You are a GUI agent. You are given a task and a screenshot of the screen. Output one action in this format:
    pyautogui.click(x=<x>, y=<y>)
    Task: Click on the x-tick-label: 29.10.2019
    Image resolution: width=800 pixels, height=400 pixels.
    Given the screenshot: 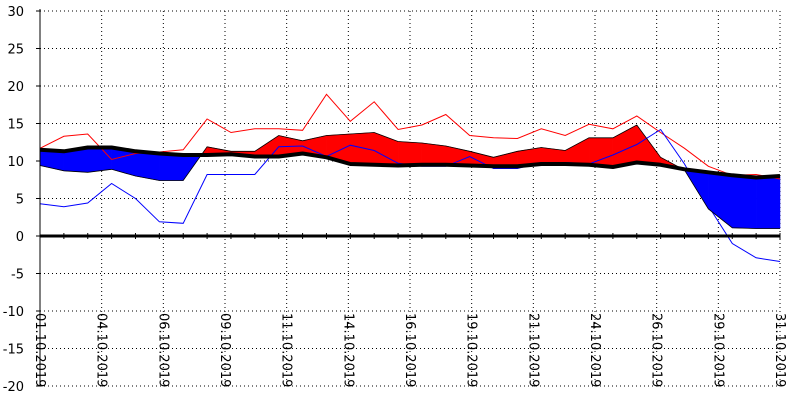 What is the action you would take?
    pyautogui.click(x=717, y=350)
    